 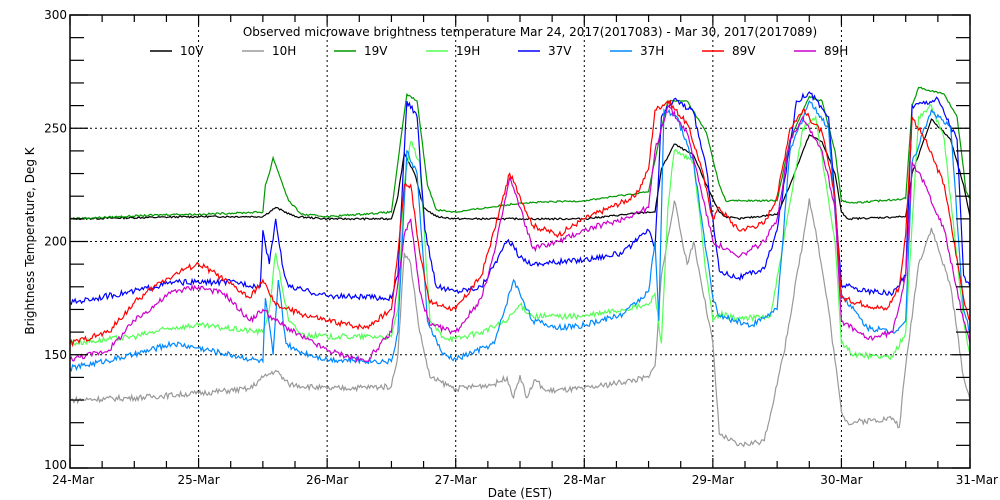 I want to click on x-axis-label: Date (EST), so click(x=520, y=493).